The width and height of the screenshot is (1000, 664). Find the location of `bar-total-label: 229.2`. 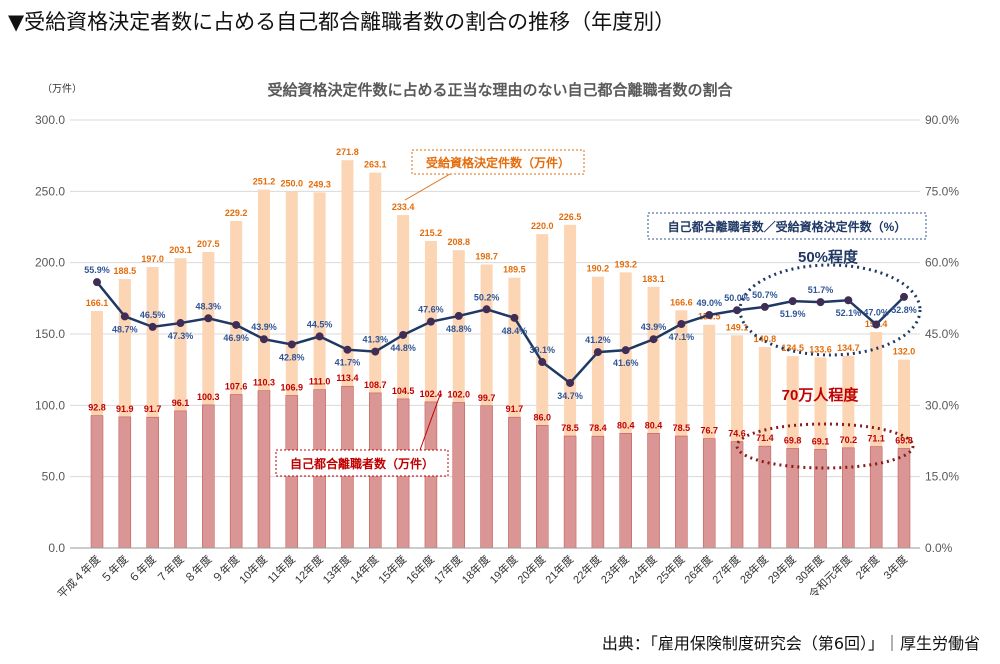

bar-total-label: 229.2 is located at coordinates (236, 213).